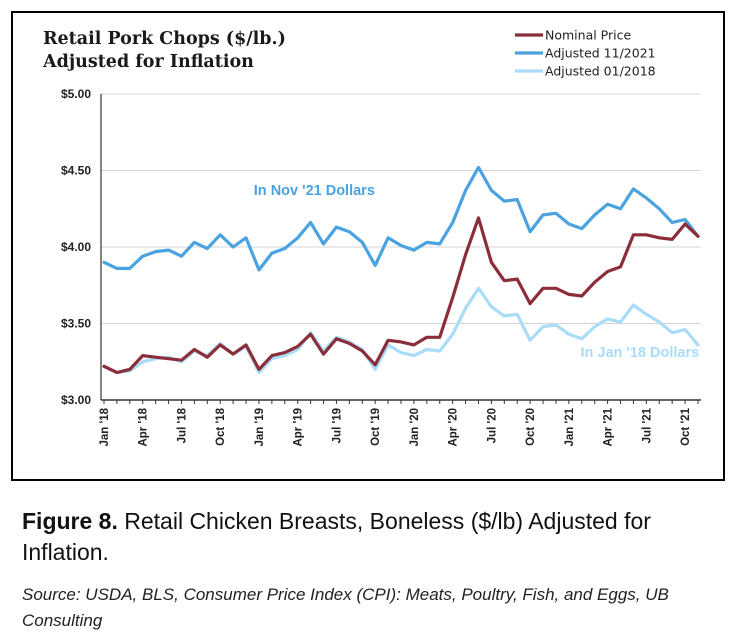 This screenshot has height=638, width=738. What do you see at coordinates (376, 427) in the screenshot?
I see `x-tick-label: Oct '19` at bounding box center [376, 427].